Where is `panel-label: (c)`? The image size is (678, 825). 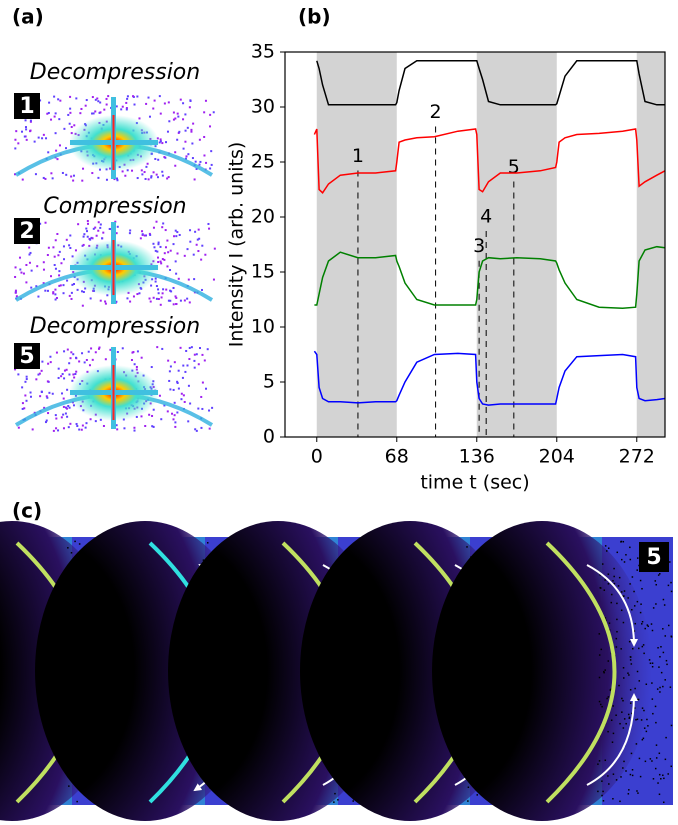 panel-label: (c) is located at coordinates (27, 511).